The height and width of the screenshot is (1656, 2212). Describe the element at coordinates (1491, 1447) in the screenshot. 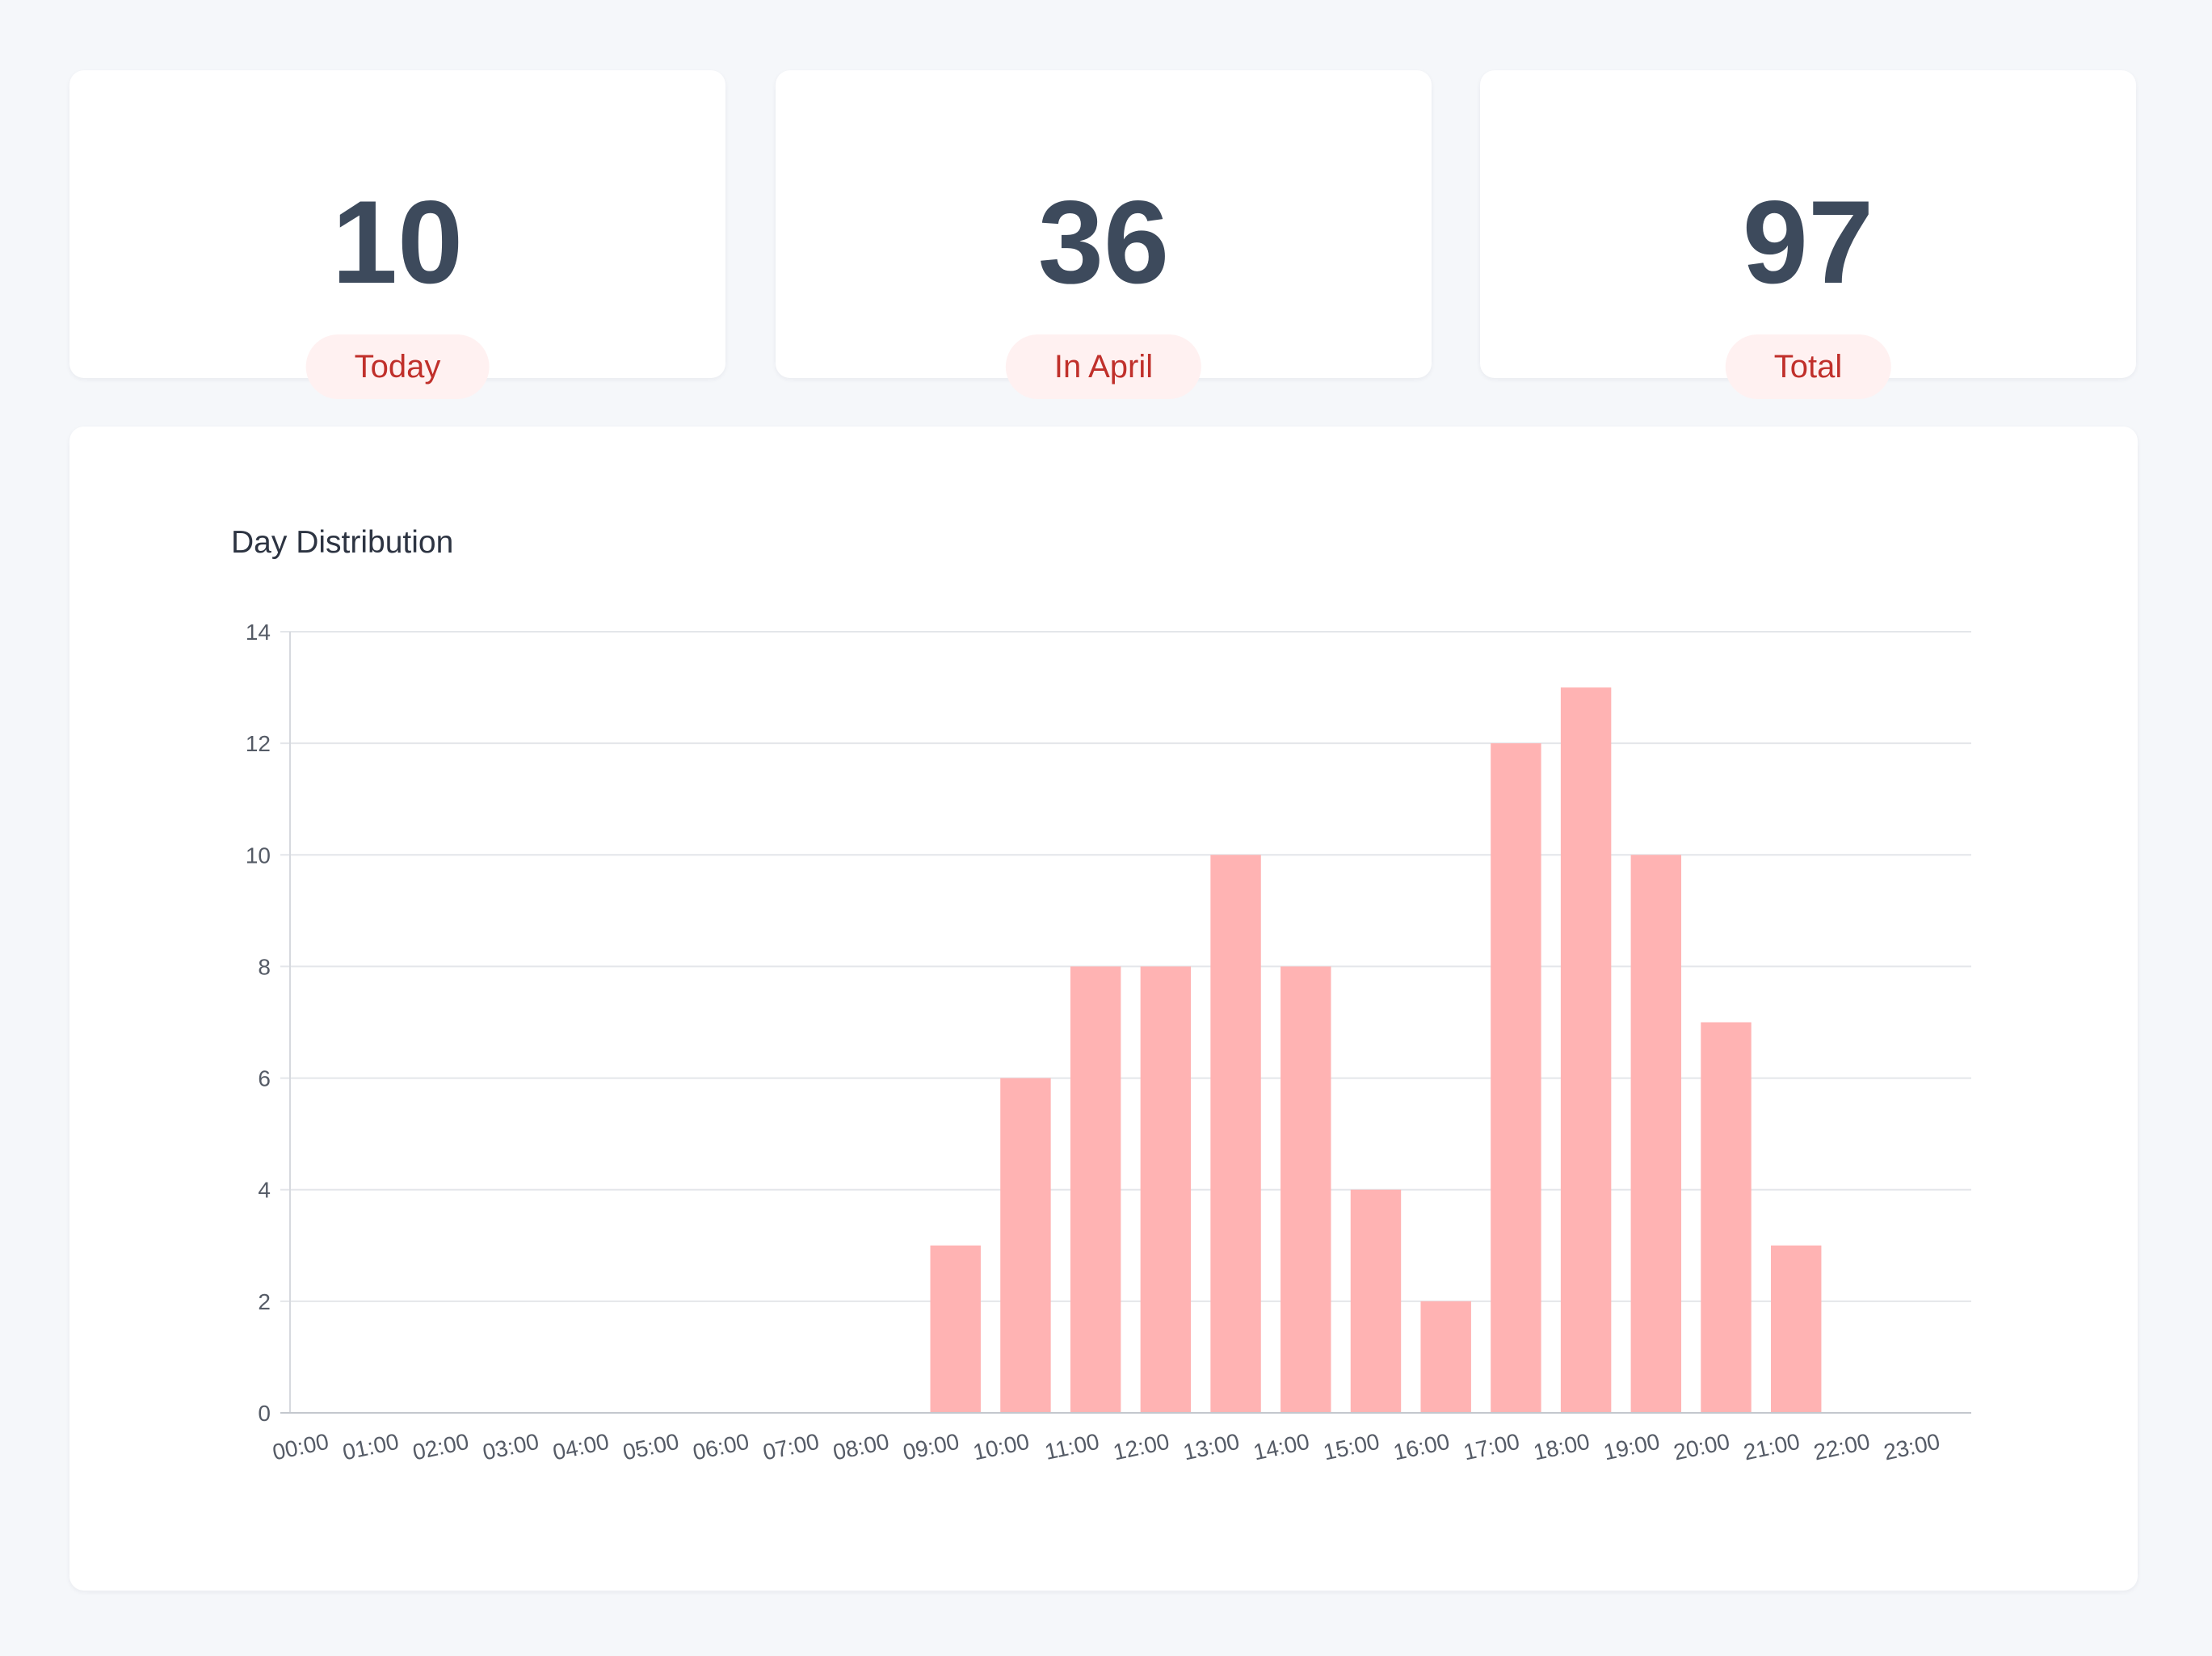

I see `x-tick-label: 17:00` at that location.